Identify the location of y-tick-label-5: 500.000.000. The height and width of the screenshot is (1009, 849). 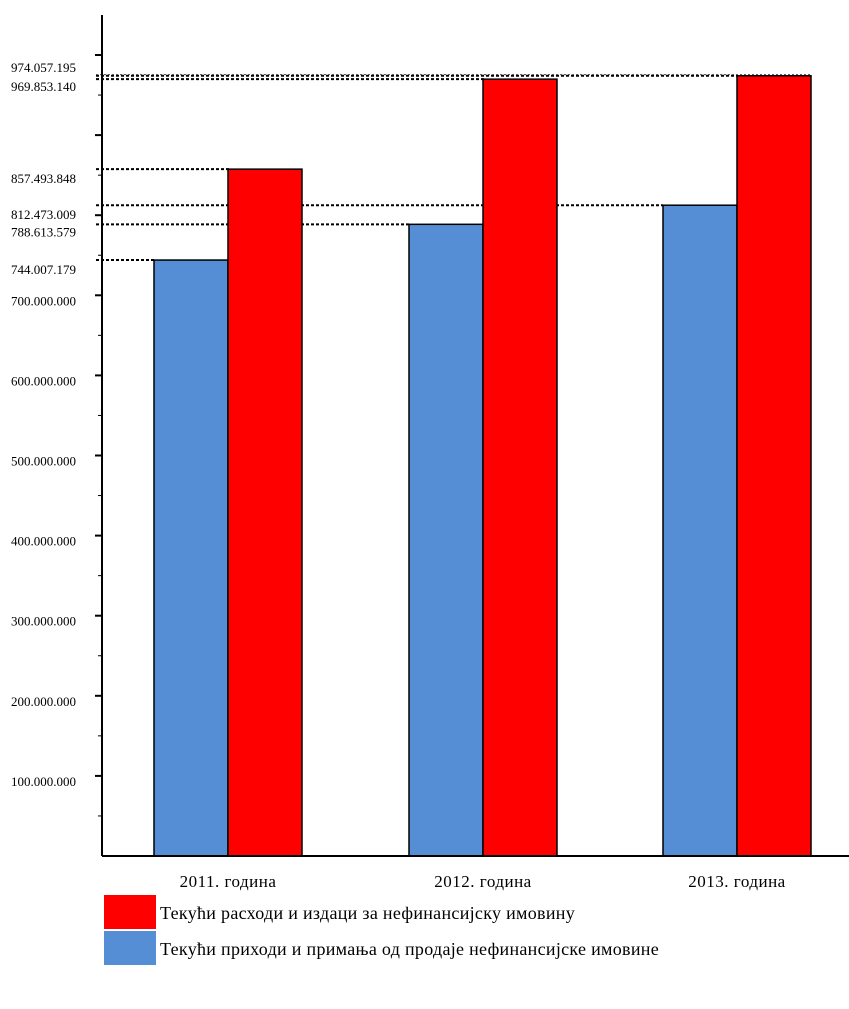
(43, 461).